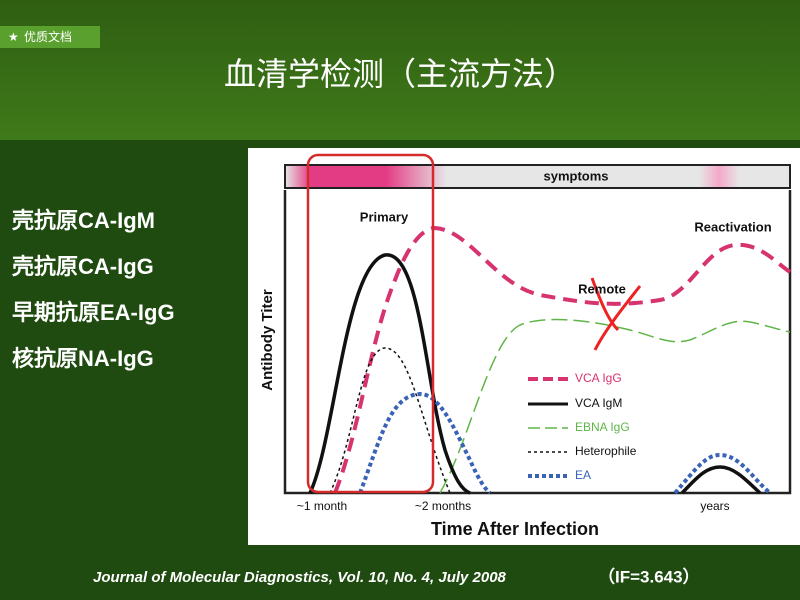  What do you see at coordinates (714, 506) in the screenshot?
I see `x-label: years` at bounding box center [714, 506].